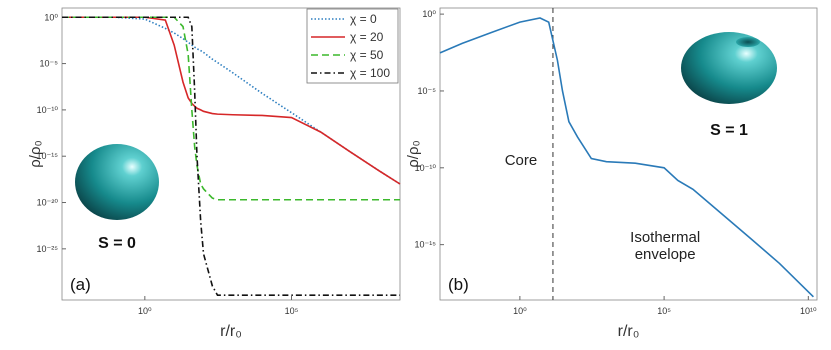 Image resolution: width=831 pixels, height=350 pixels. Describe the element at coordinates (117, 182) in the screenshot. I see `sphere-inset` at that location.